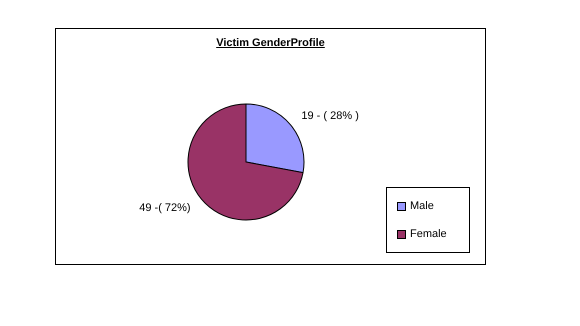 The width and height of the screenshot is (580, 326). What do you see at coordinates (330, 116) in the screenshot?
I see `data-label: 19 - ( 28% )` at bounding box center [330, 116].